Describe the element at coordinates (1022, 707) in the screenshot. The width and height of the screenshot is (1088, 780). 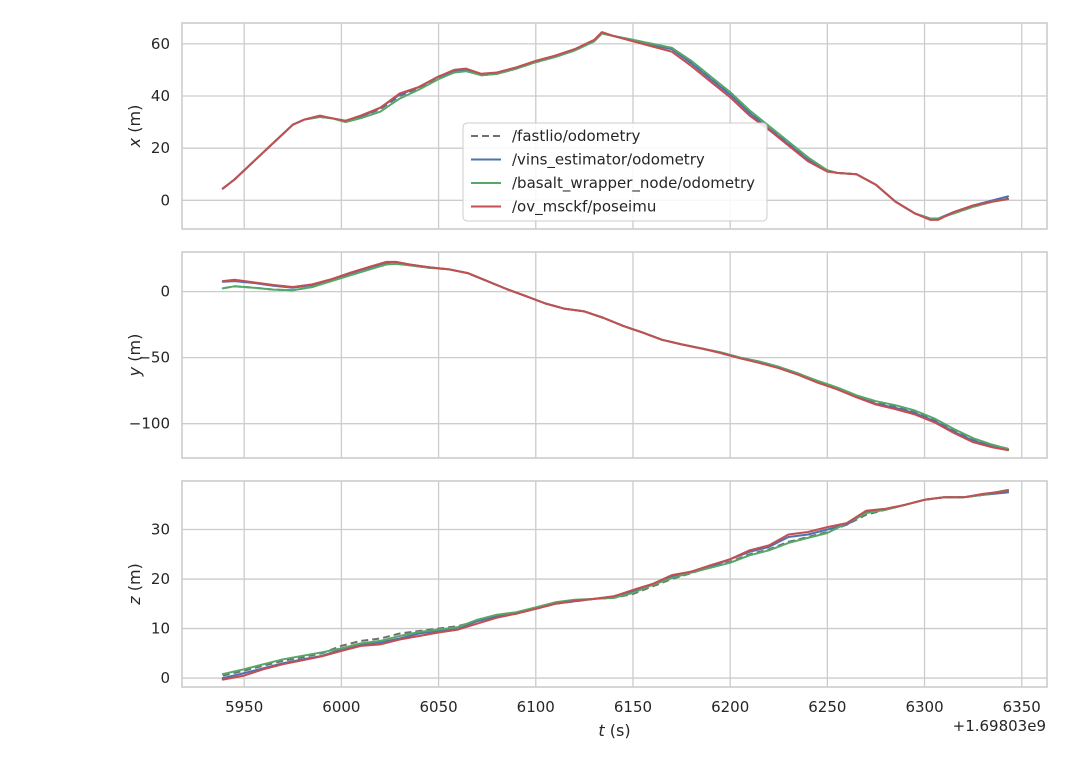
I see `x-tick-label: 6350` at that location.